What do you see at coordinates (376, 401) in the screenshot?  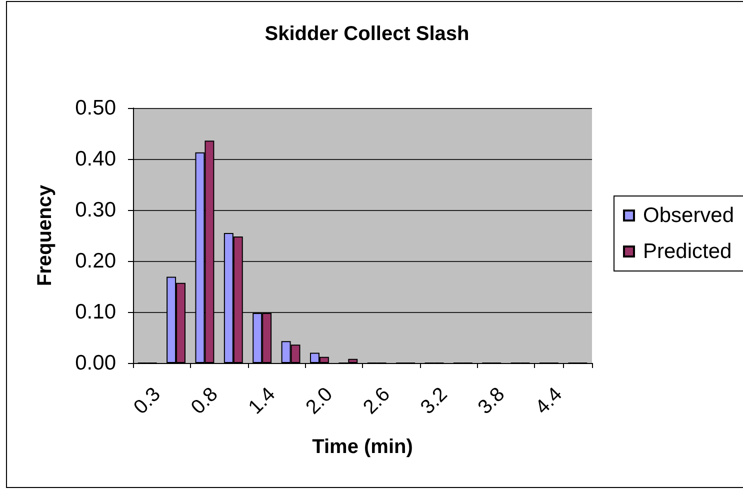 I see `x-tick-label: 2.6` at bounding box center [376, 401].